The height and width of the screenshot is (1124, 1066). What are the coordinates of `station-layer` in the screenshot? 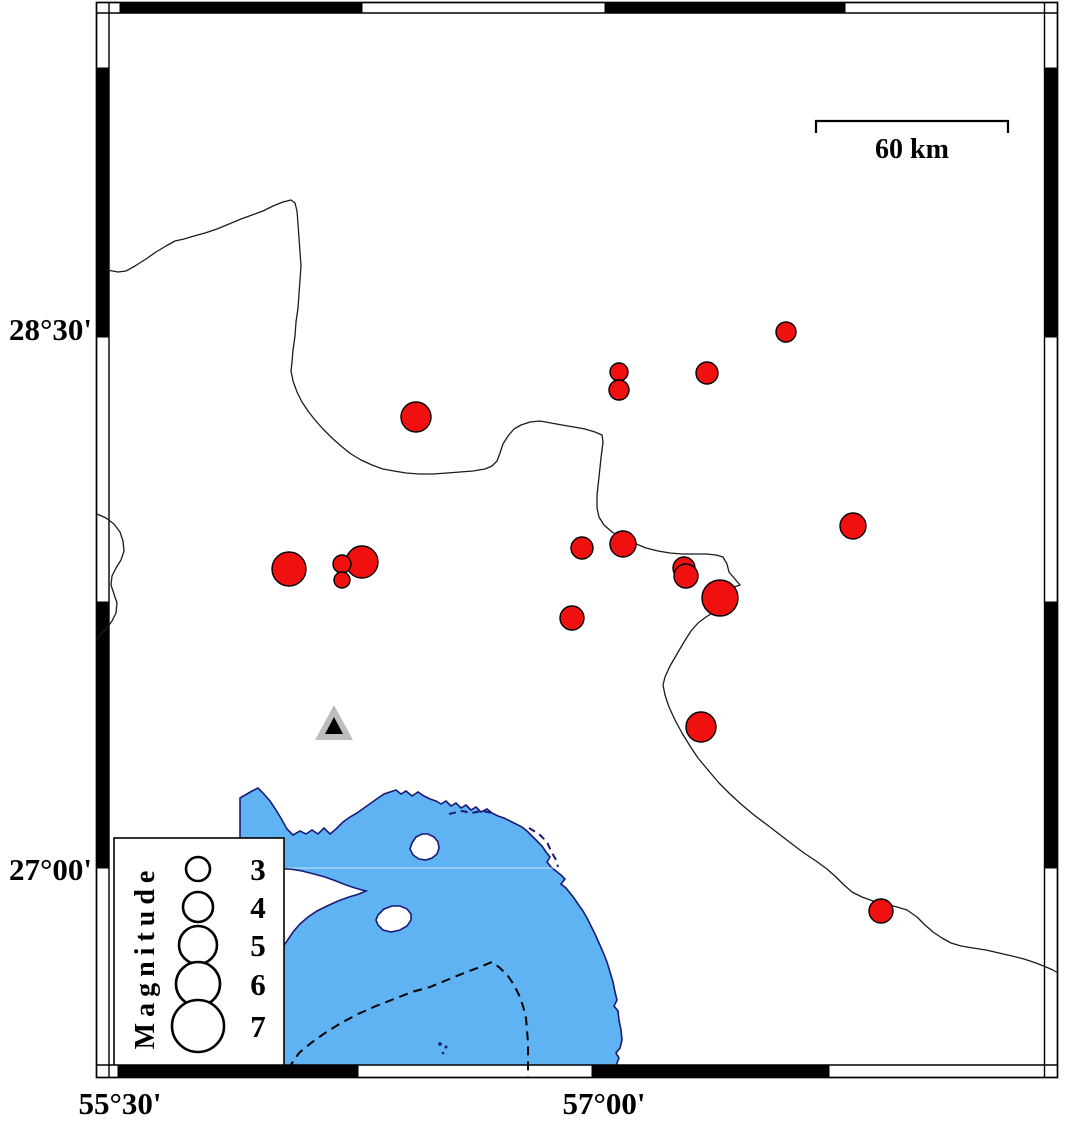 It's located at (334, 722).